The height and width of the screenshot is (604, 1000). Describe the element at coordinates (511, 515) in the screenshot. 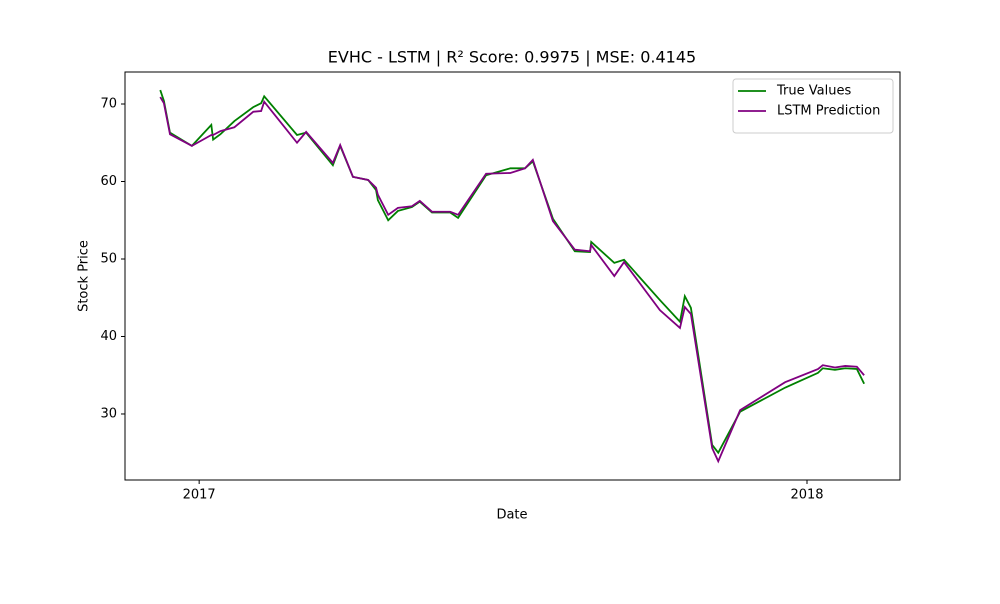

I see `x-axis-label: Date` at that location.